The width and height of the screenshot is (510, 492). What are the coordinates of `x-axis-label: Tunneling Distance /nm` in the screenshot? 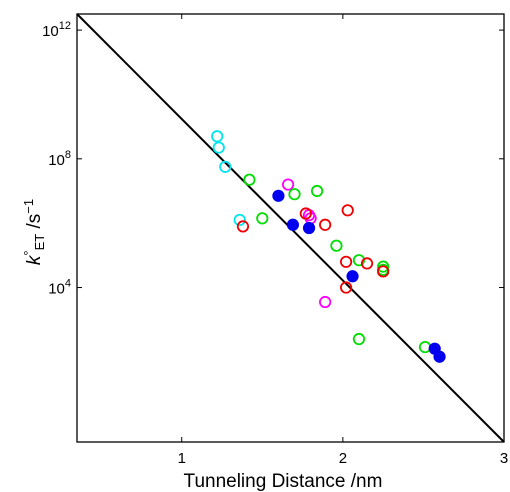 It's located at (283, 481).